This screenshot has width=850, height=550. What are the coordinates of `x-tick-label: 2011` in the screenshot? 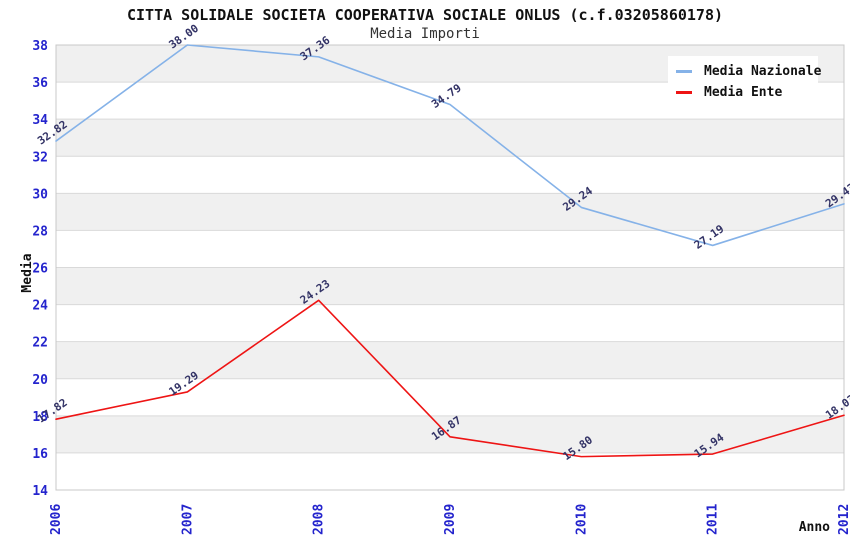 It's located at (713, 519).